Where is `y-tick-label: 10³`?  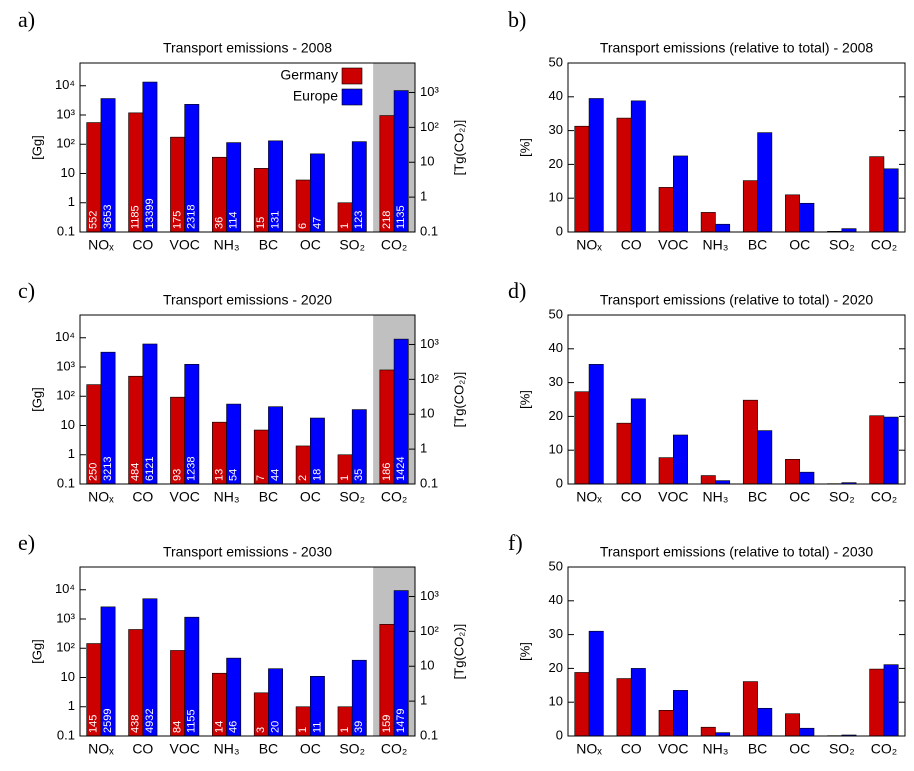 y-tick-label: 10³ is located at coordinates (65, 365).